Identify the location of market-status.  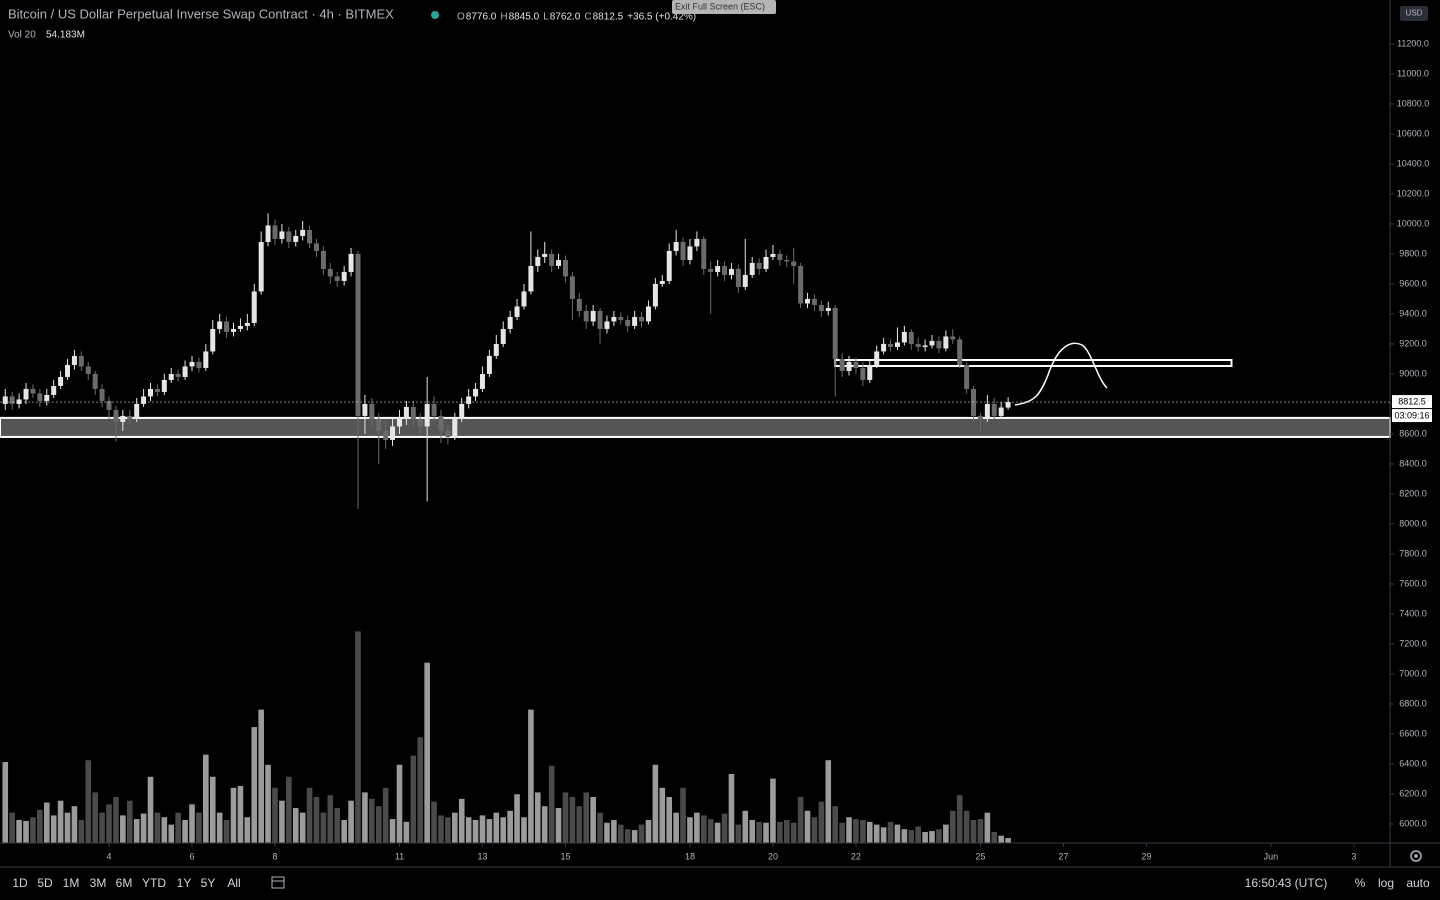
(435, 15).